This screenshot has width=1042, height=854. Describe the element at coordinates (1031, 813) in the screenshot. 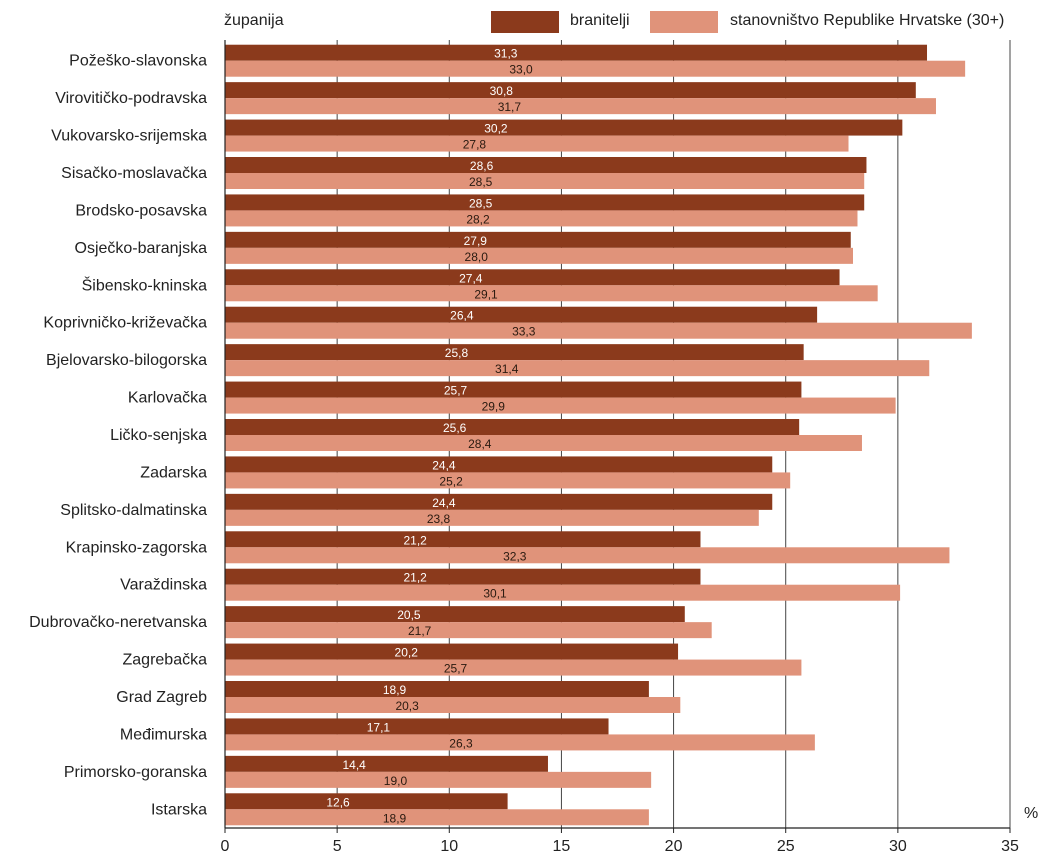

I see `unit-label: %` at that location.